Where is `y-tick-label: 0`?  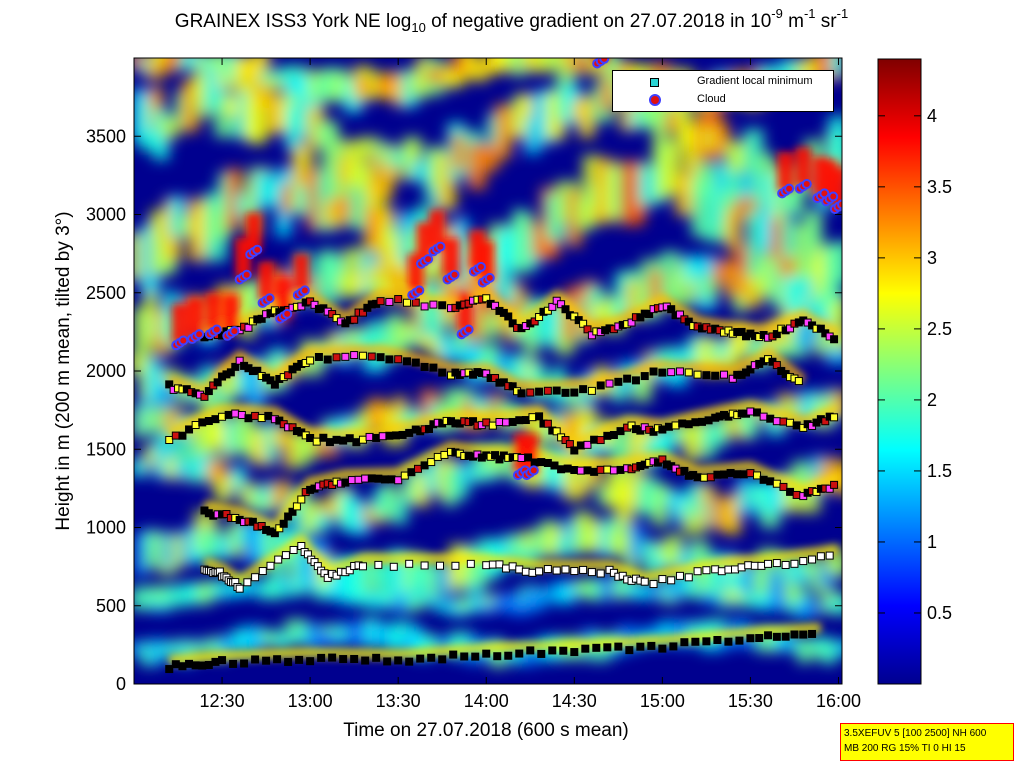 y-tick-label: 0 is located at coordinates (121, 684).